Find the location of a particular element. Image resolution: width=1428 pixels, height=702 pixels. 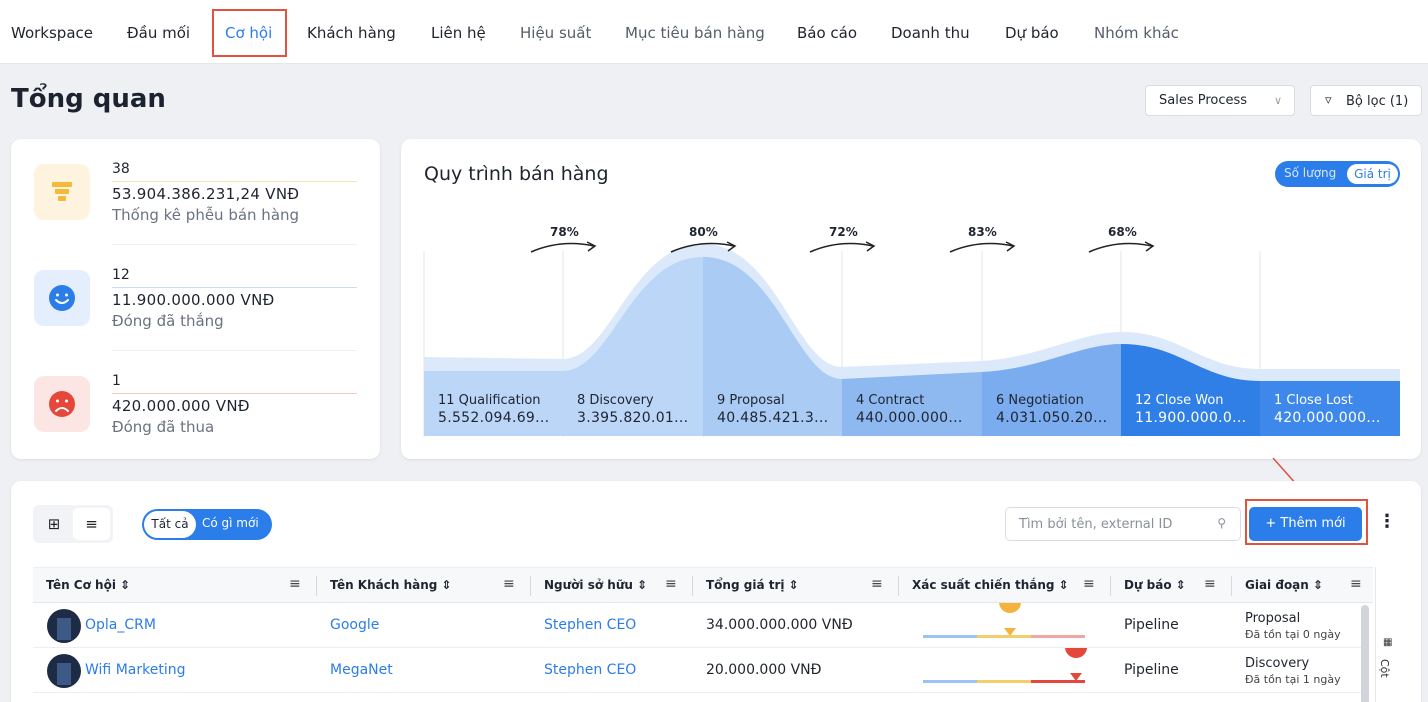

total-value: 20.000.000 VNĐ is located at coordinates (764, 670).